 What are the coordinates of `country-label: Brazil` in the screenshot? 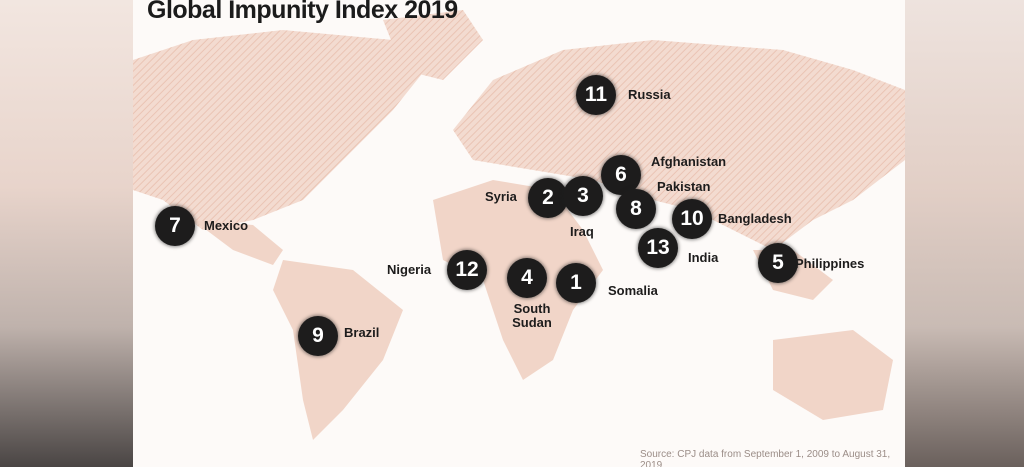 It's located at (362, 332).